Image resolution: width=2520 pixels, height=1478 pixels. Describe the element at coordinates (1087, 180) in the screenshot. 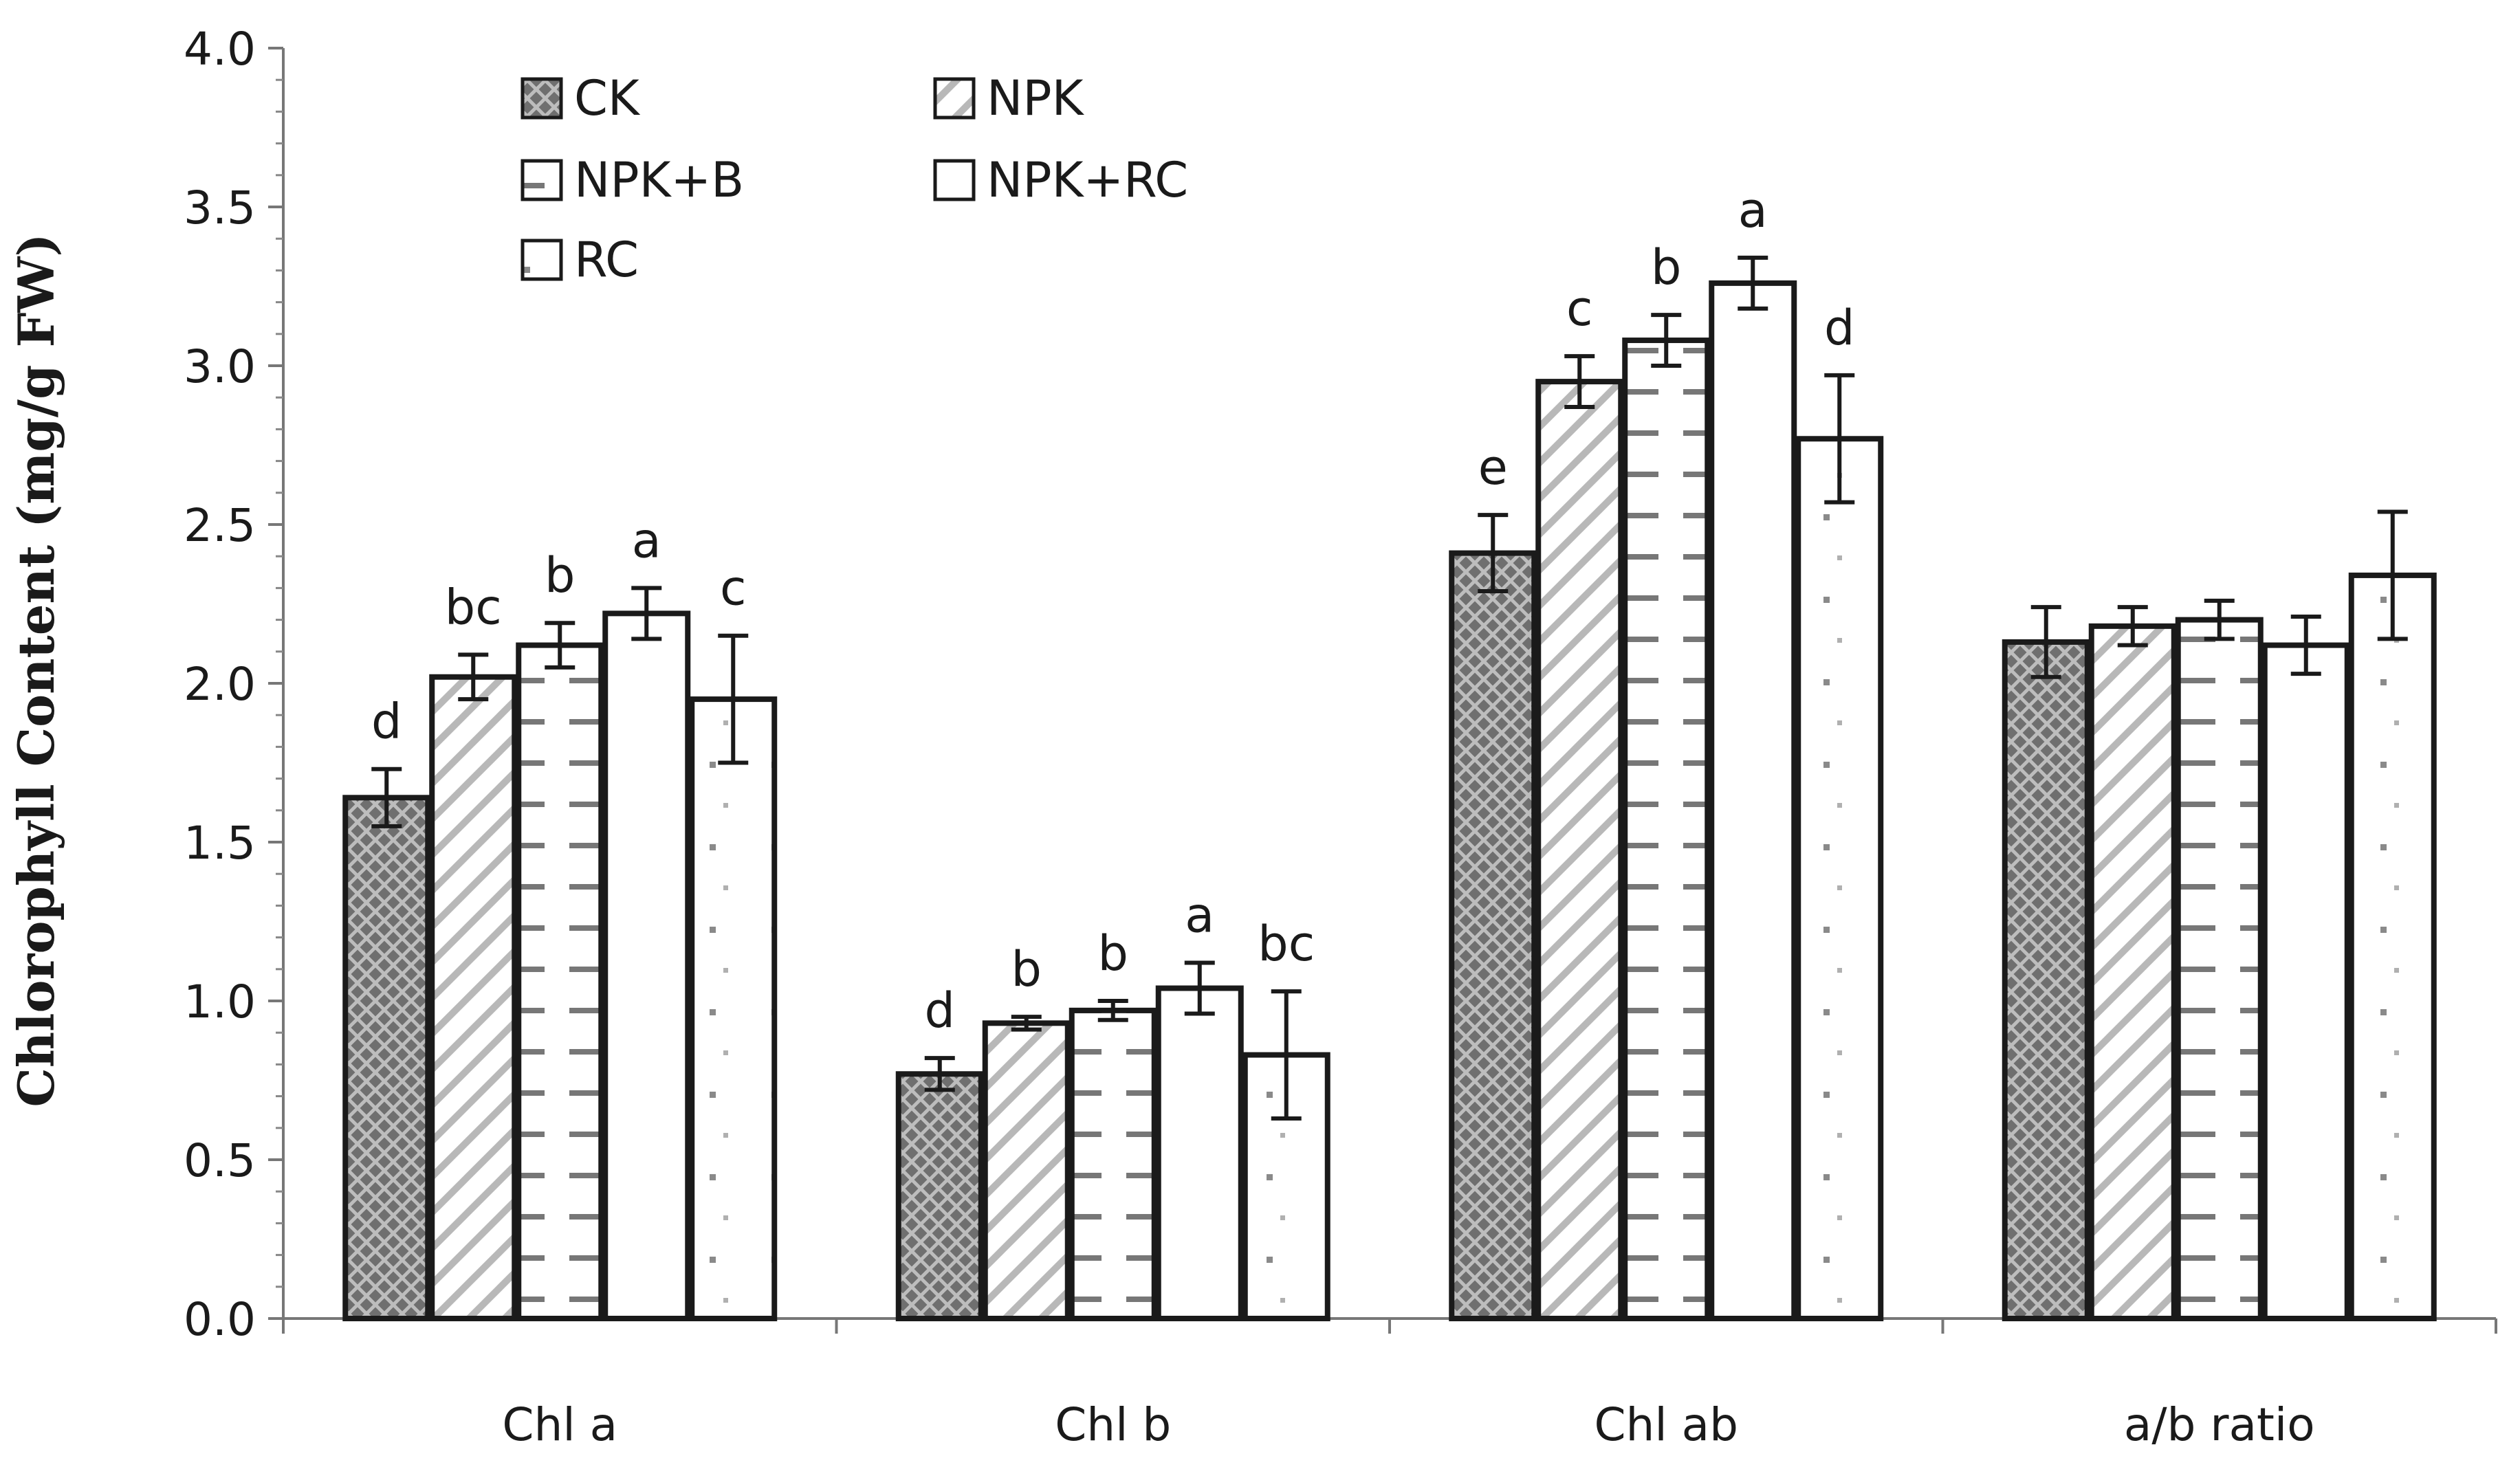

I see `legend-label: NPK+RC` at that location.